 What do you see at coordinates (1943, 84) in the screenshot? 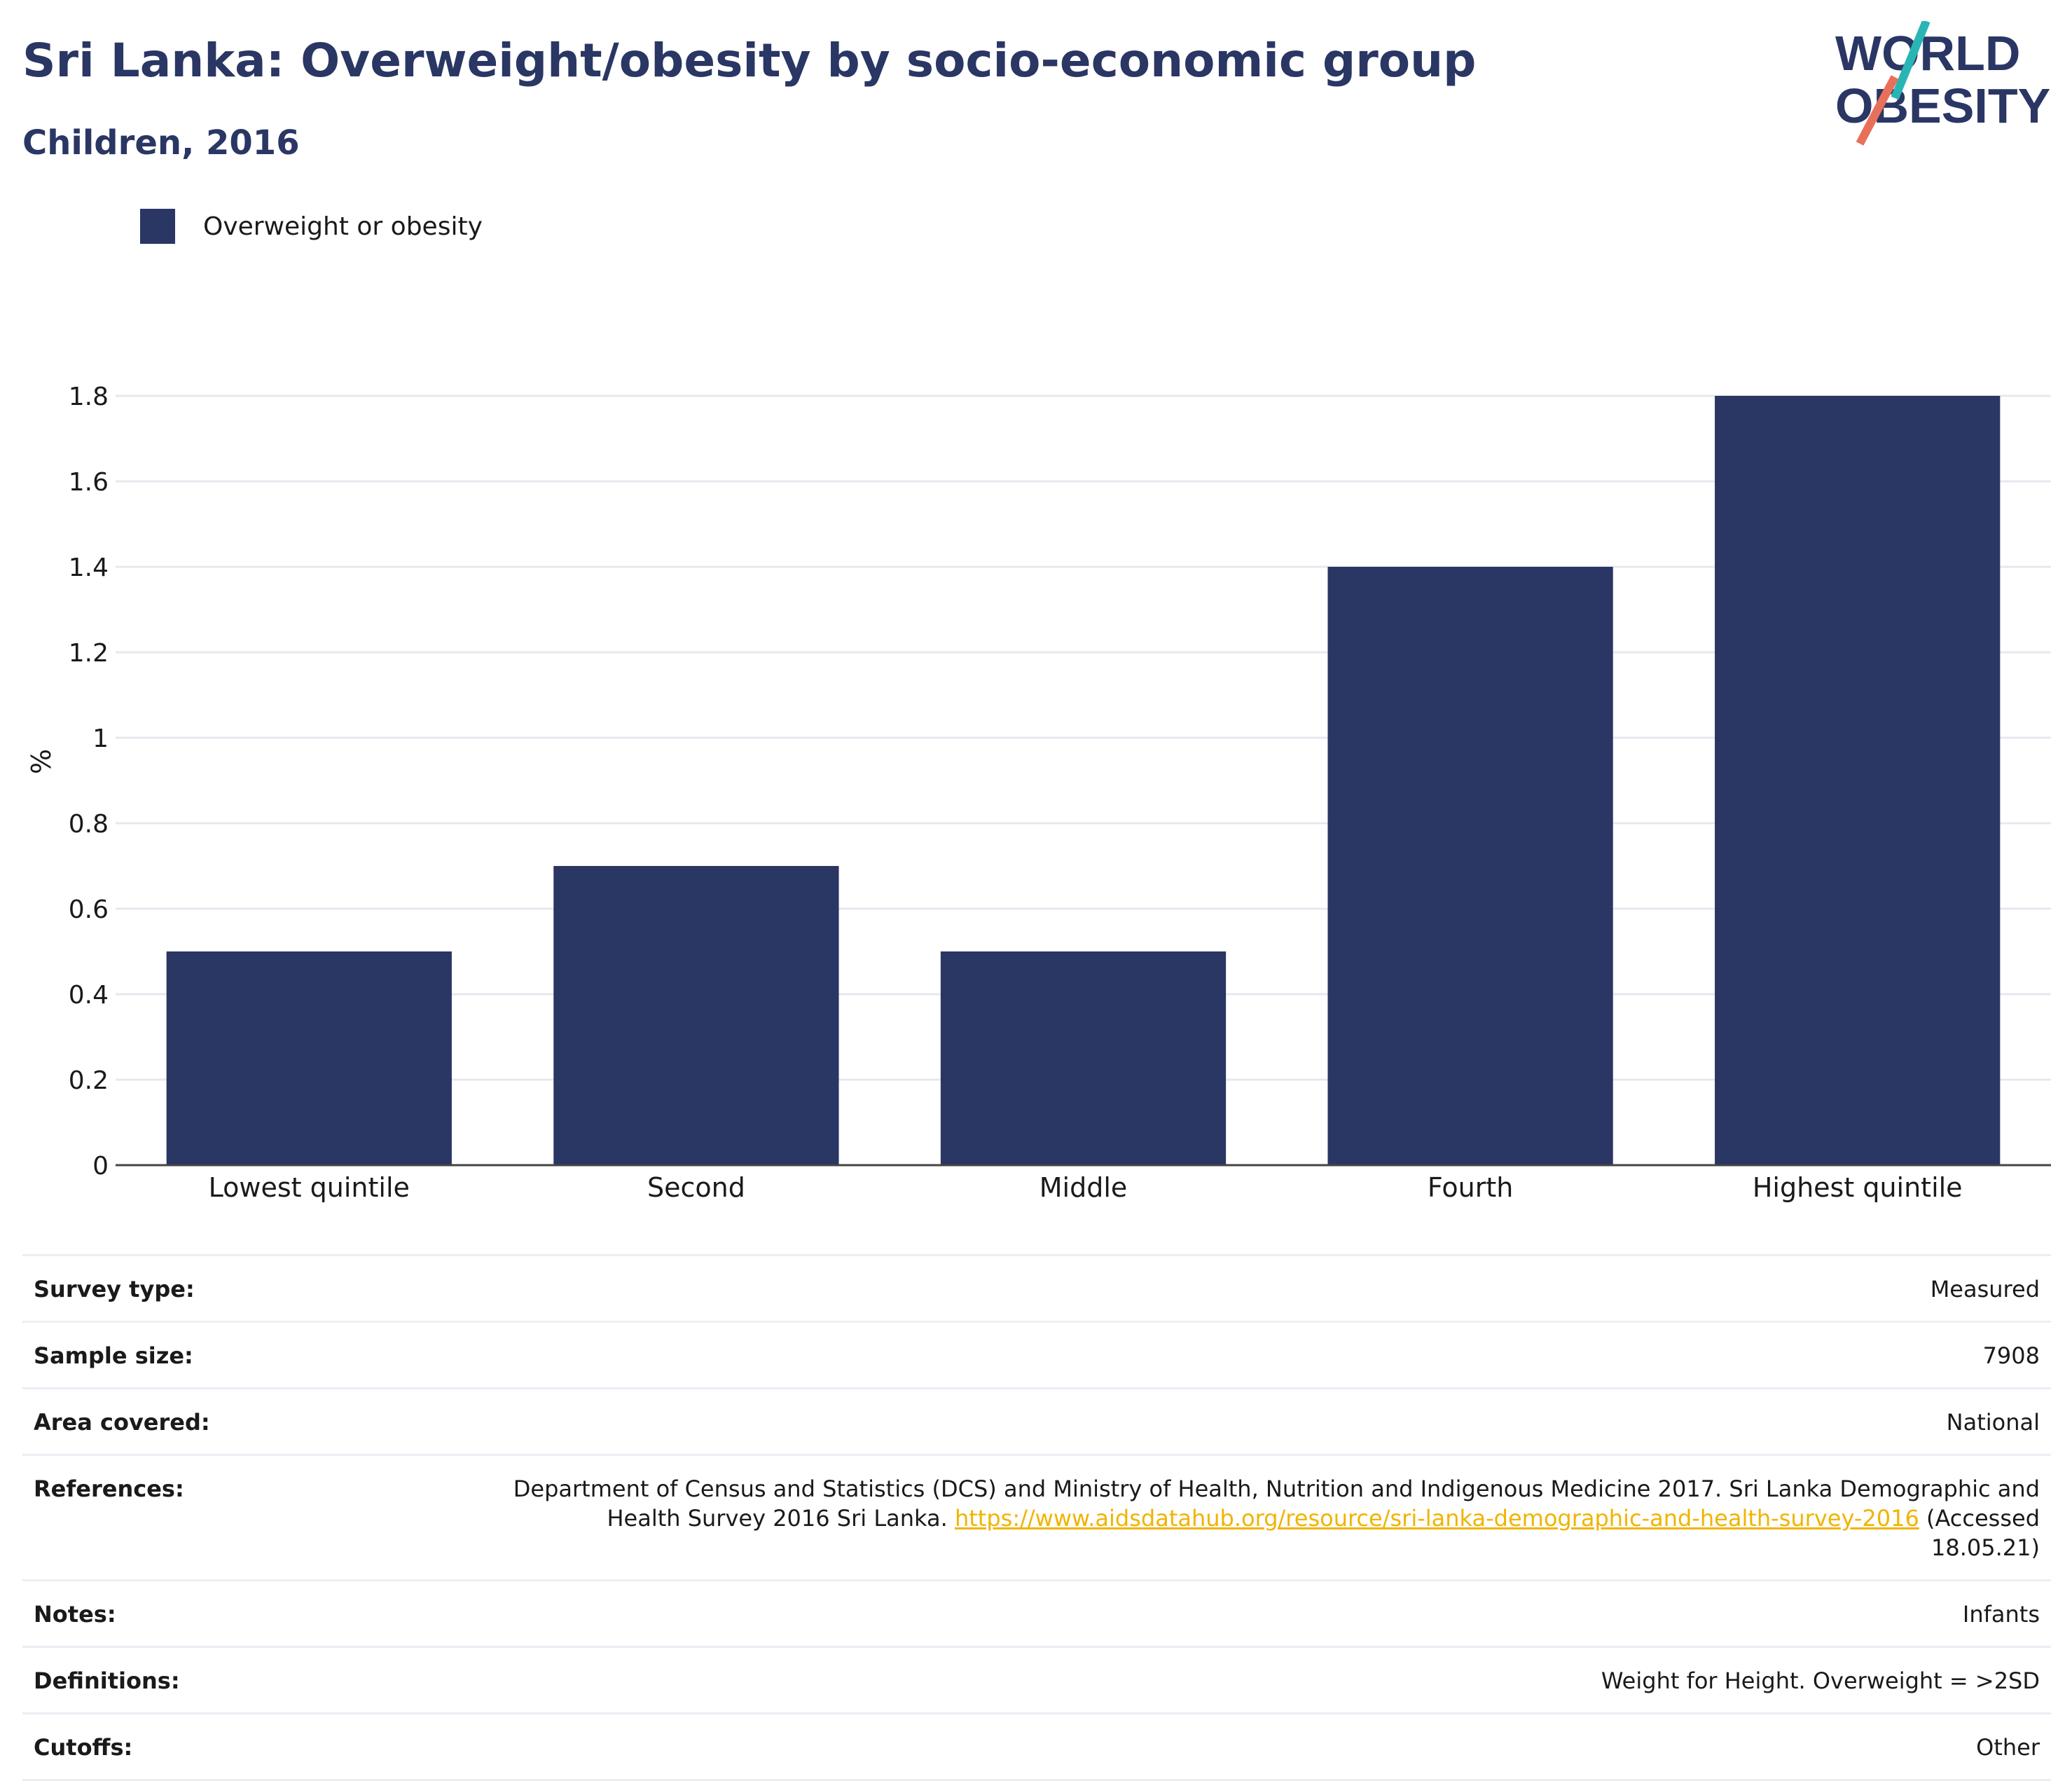
I see `world-obesity-logo: WORLD OBESITY` at bounding box center [1943, 84].